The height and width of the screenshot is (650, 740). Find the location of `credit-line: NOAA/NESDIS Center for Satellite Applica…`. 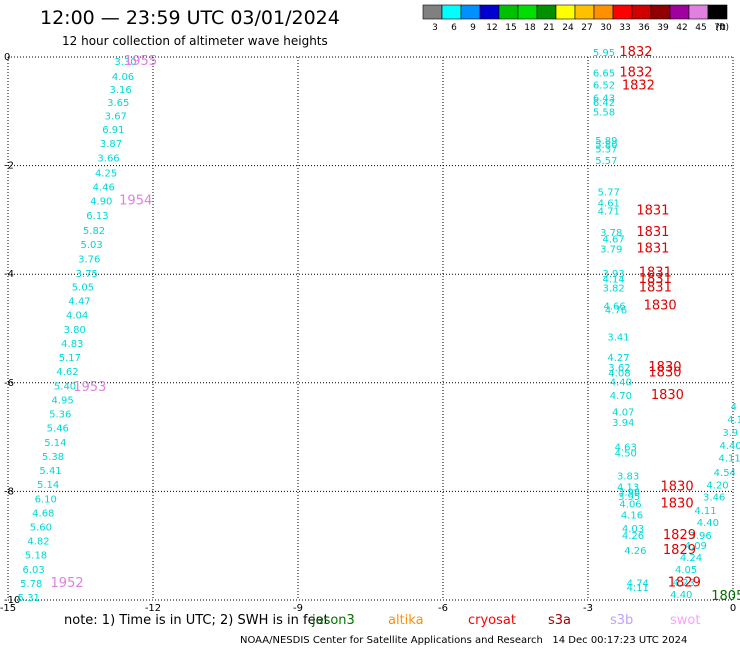

credit-line: NOAA/NESDIS Center for Satellite Applica… is located at coordinates (464, 640).